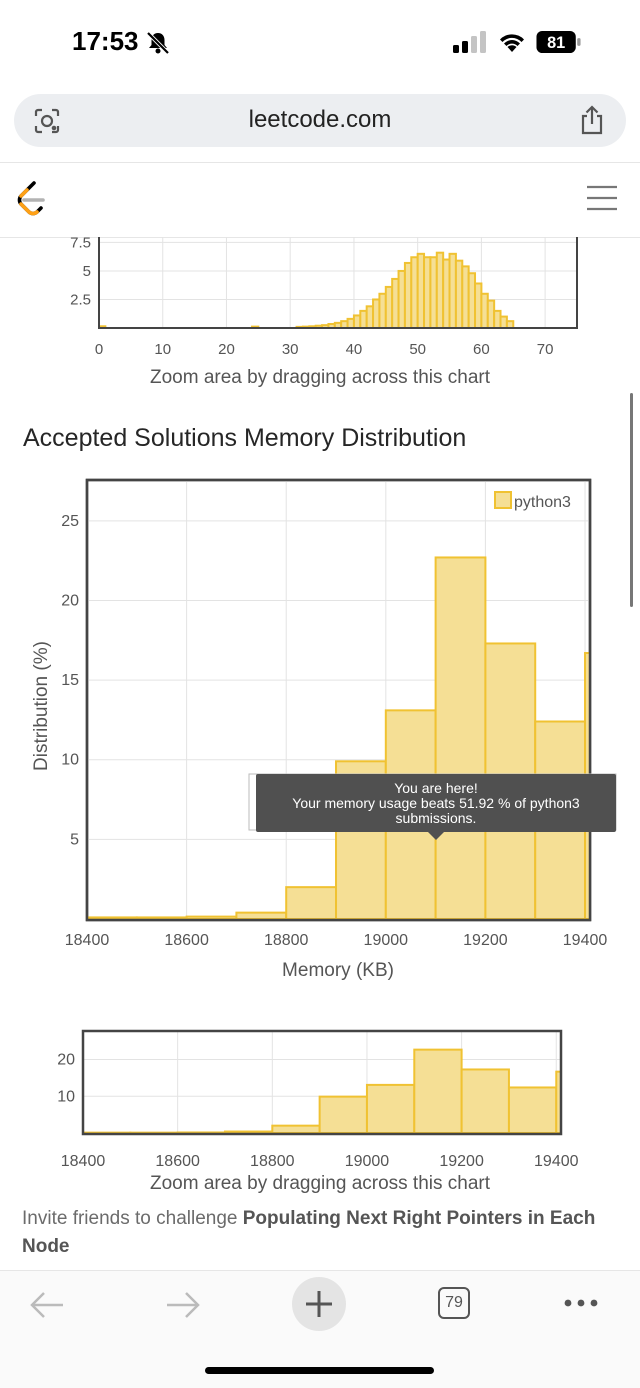  I want to click on legend-python3: python3, so click(542, 502).